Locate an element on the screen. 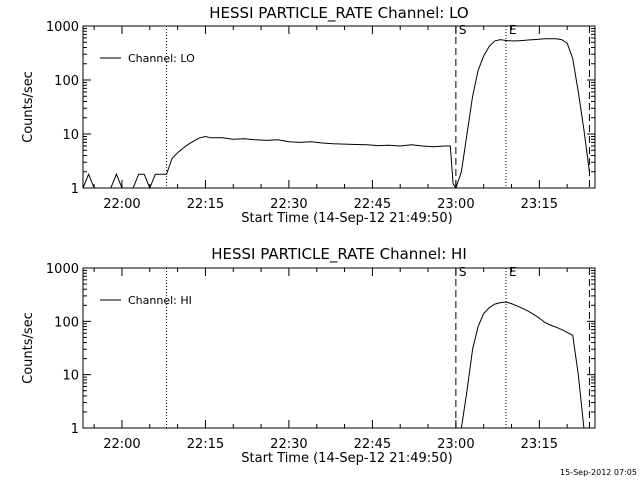 Image resolution: width=640 pixels, height=480 pixels. series-line is located at coordinates (522, 365).